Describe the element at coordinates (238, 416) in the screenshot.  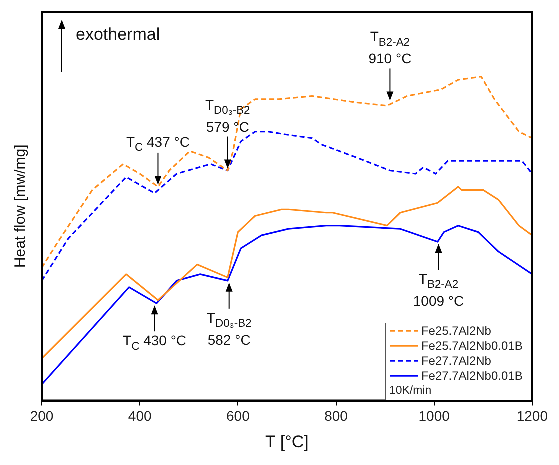
I see `x-tick-label: 600` at that location.